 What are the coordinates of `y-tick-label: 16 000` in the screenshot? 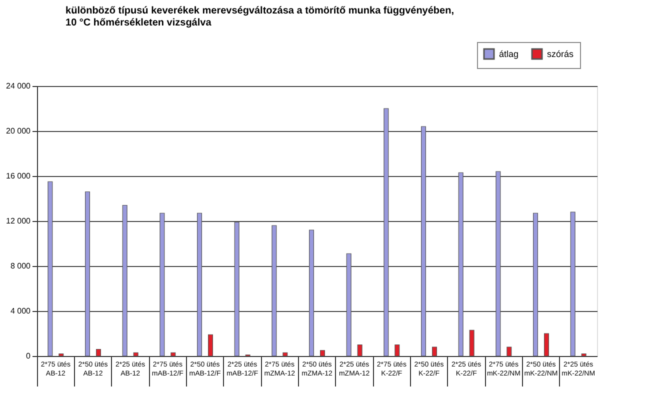 It's located at (19, 176).